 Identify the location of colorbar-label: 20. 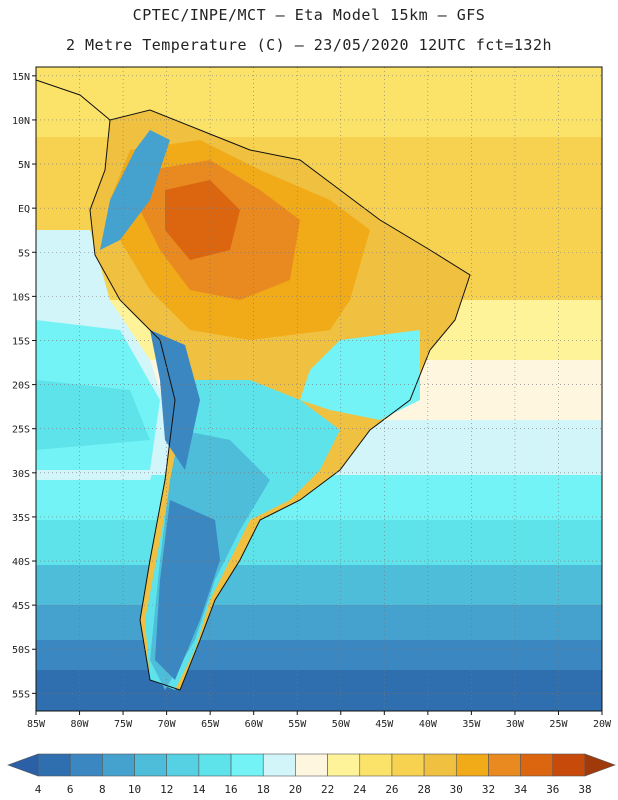
(295, 789).